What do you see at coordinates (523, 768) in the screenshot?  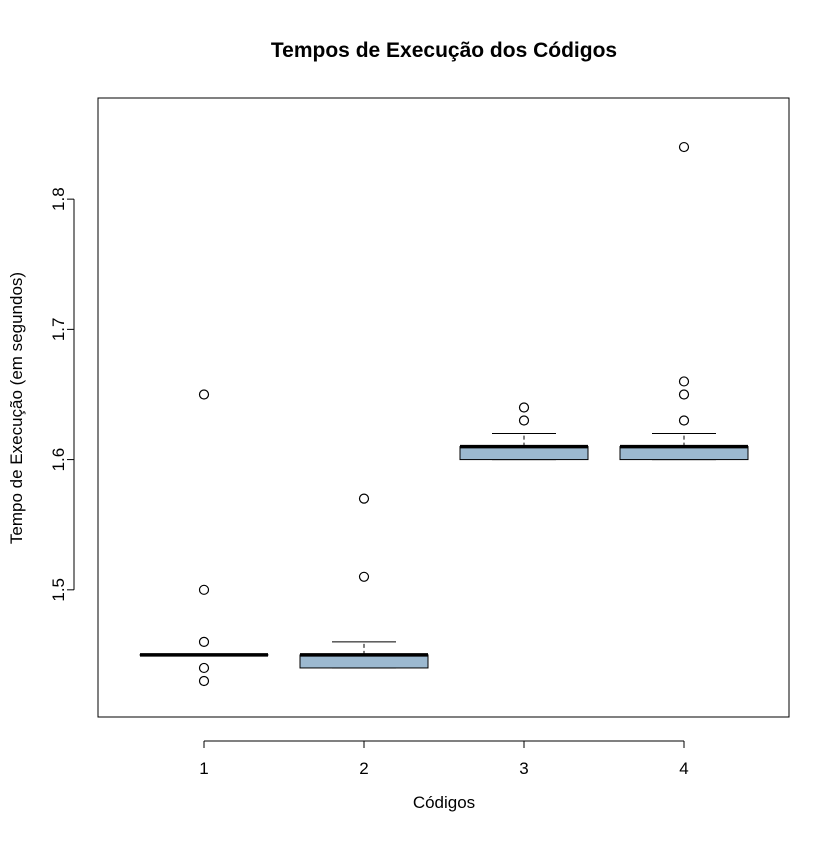 I see `x-tick-label: 3` at bounding box center [523, 768].